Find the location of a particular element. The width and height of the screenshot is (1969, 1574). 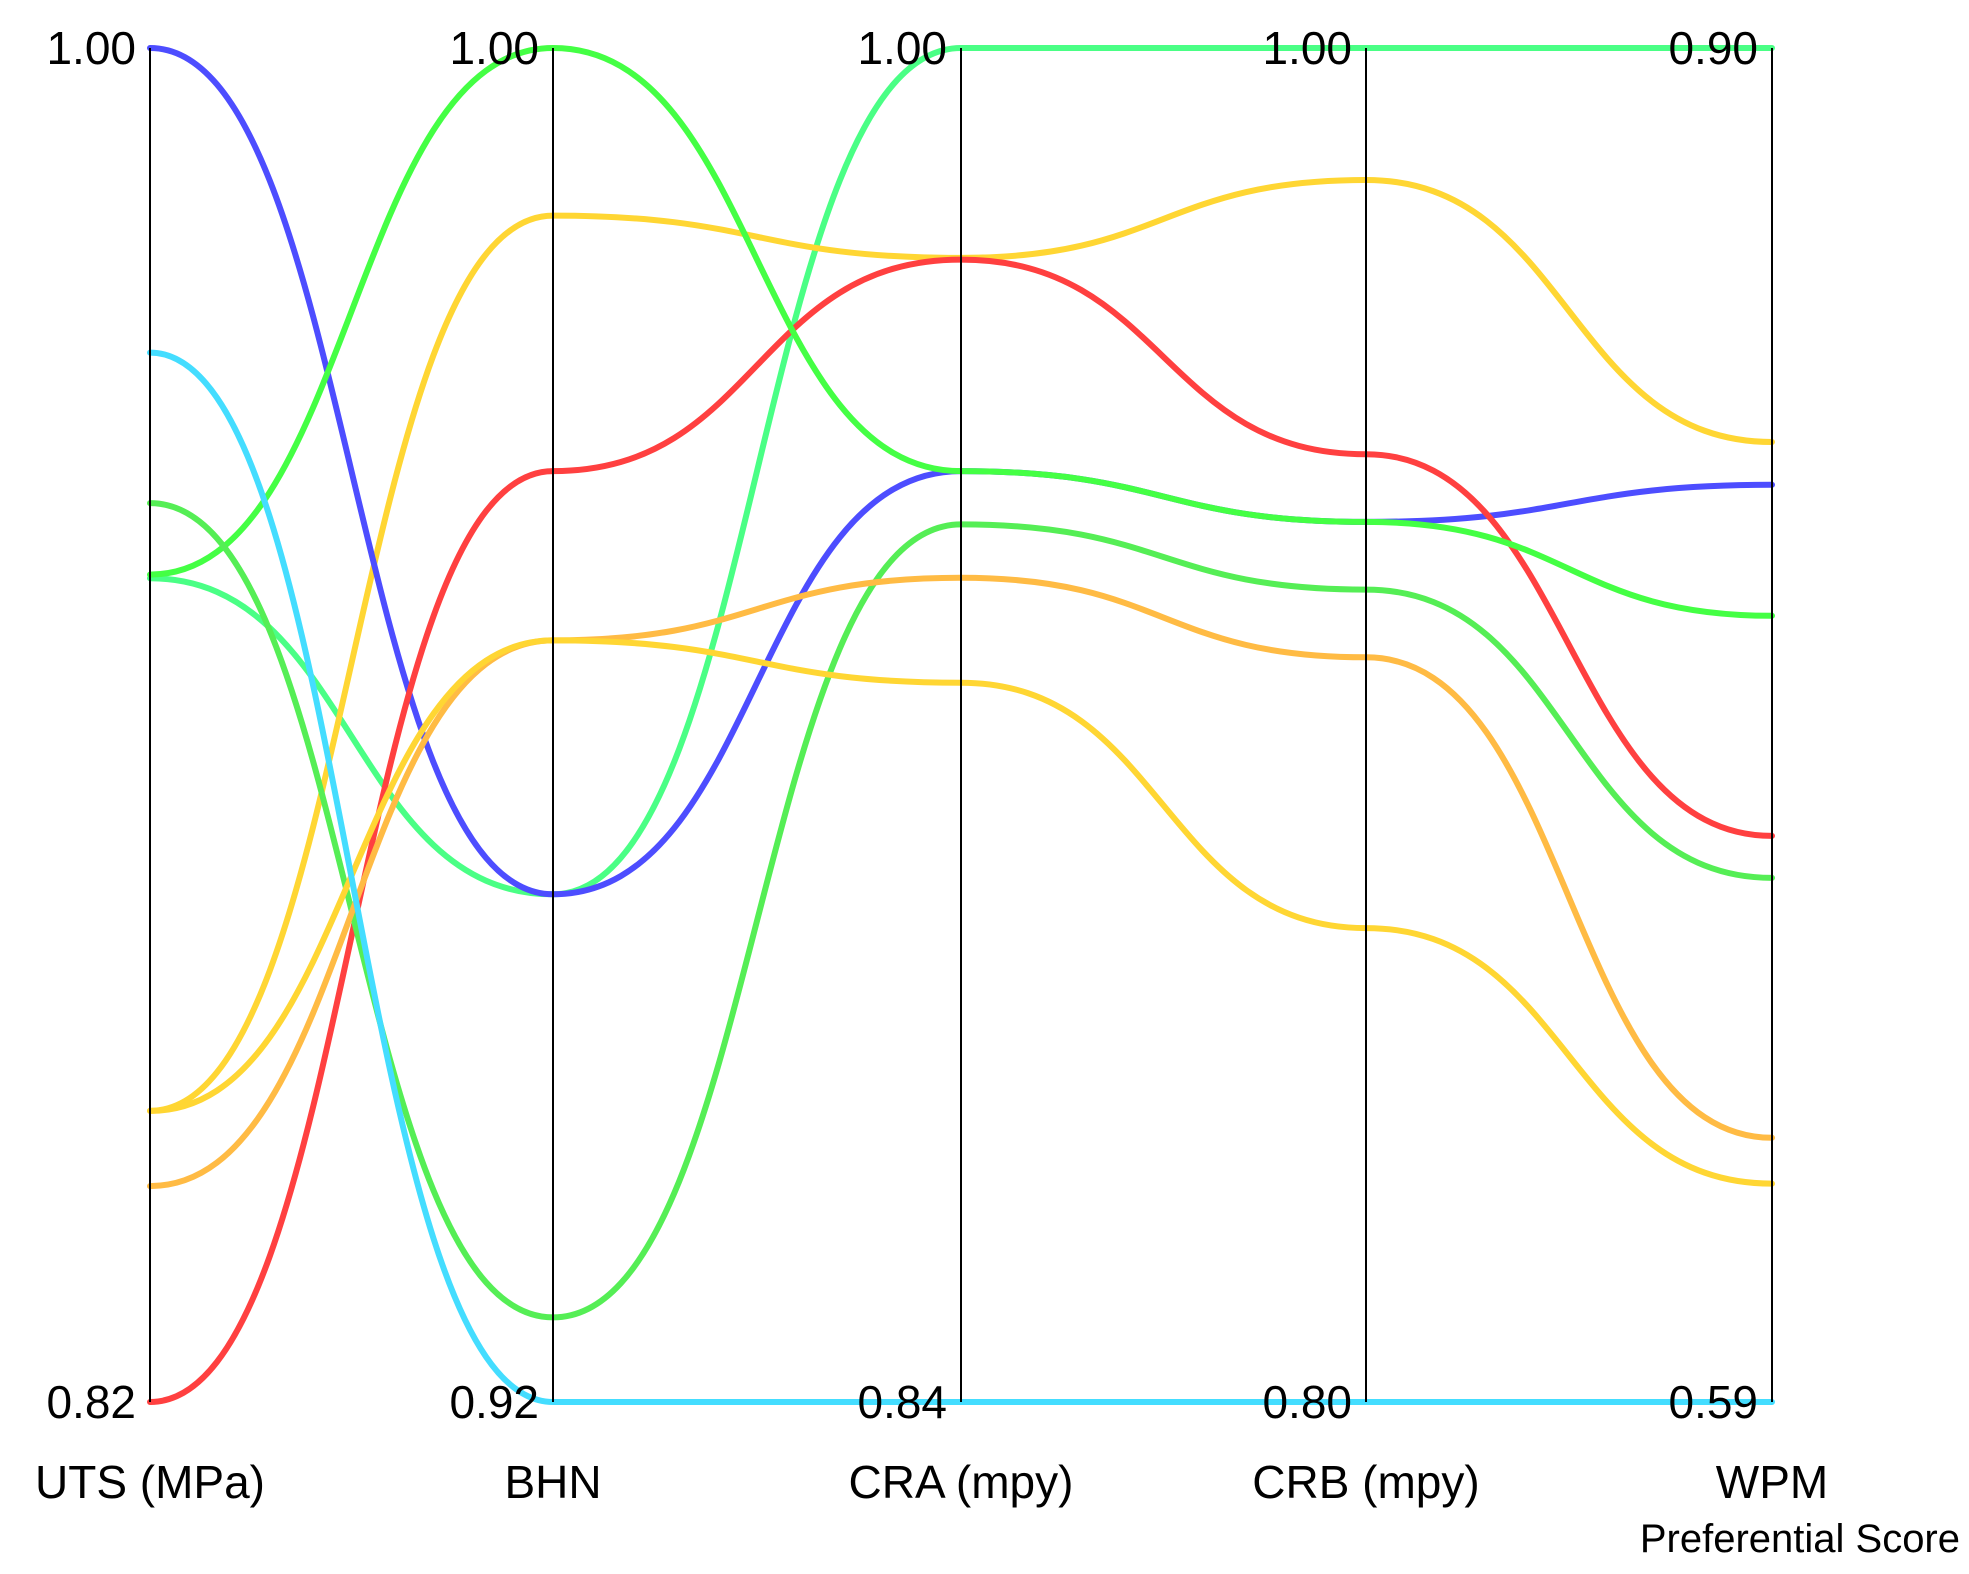

axis-max-label-3: 1.00 is located at coordinates (902, 48).